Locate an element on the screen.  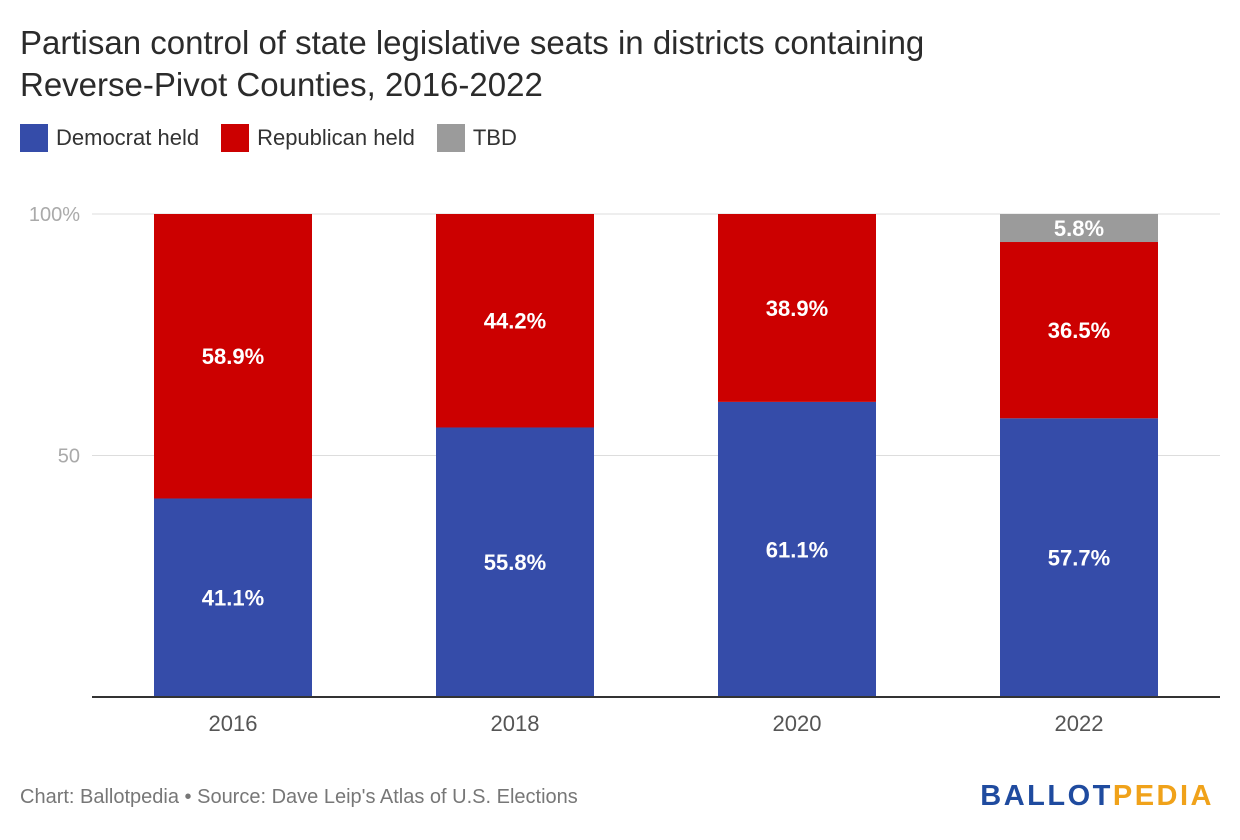
legend-item-tbd: TBD is located at coordinates (476, 138).